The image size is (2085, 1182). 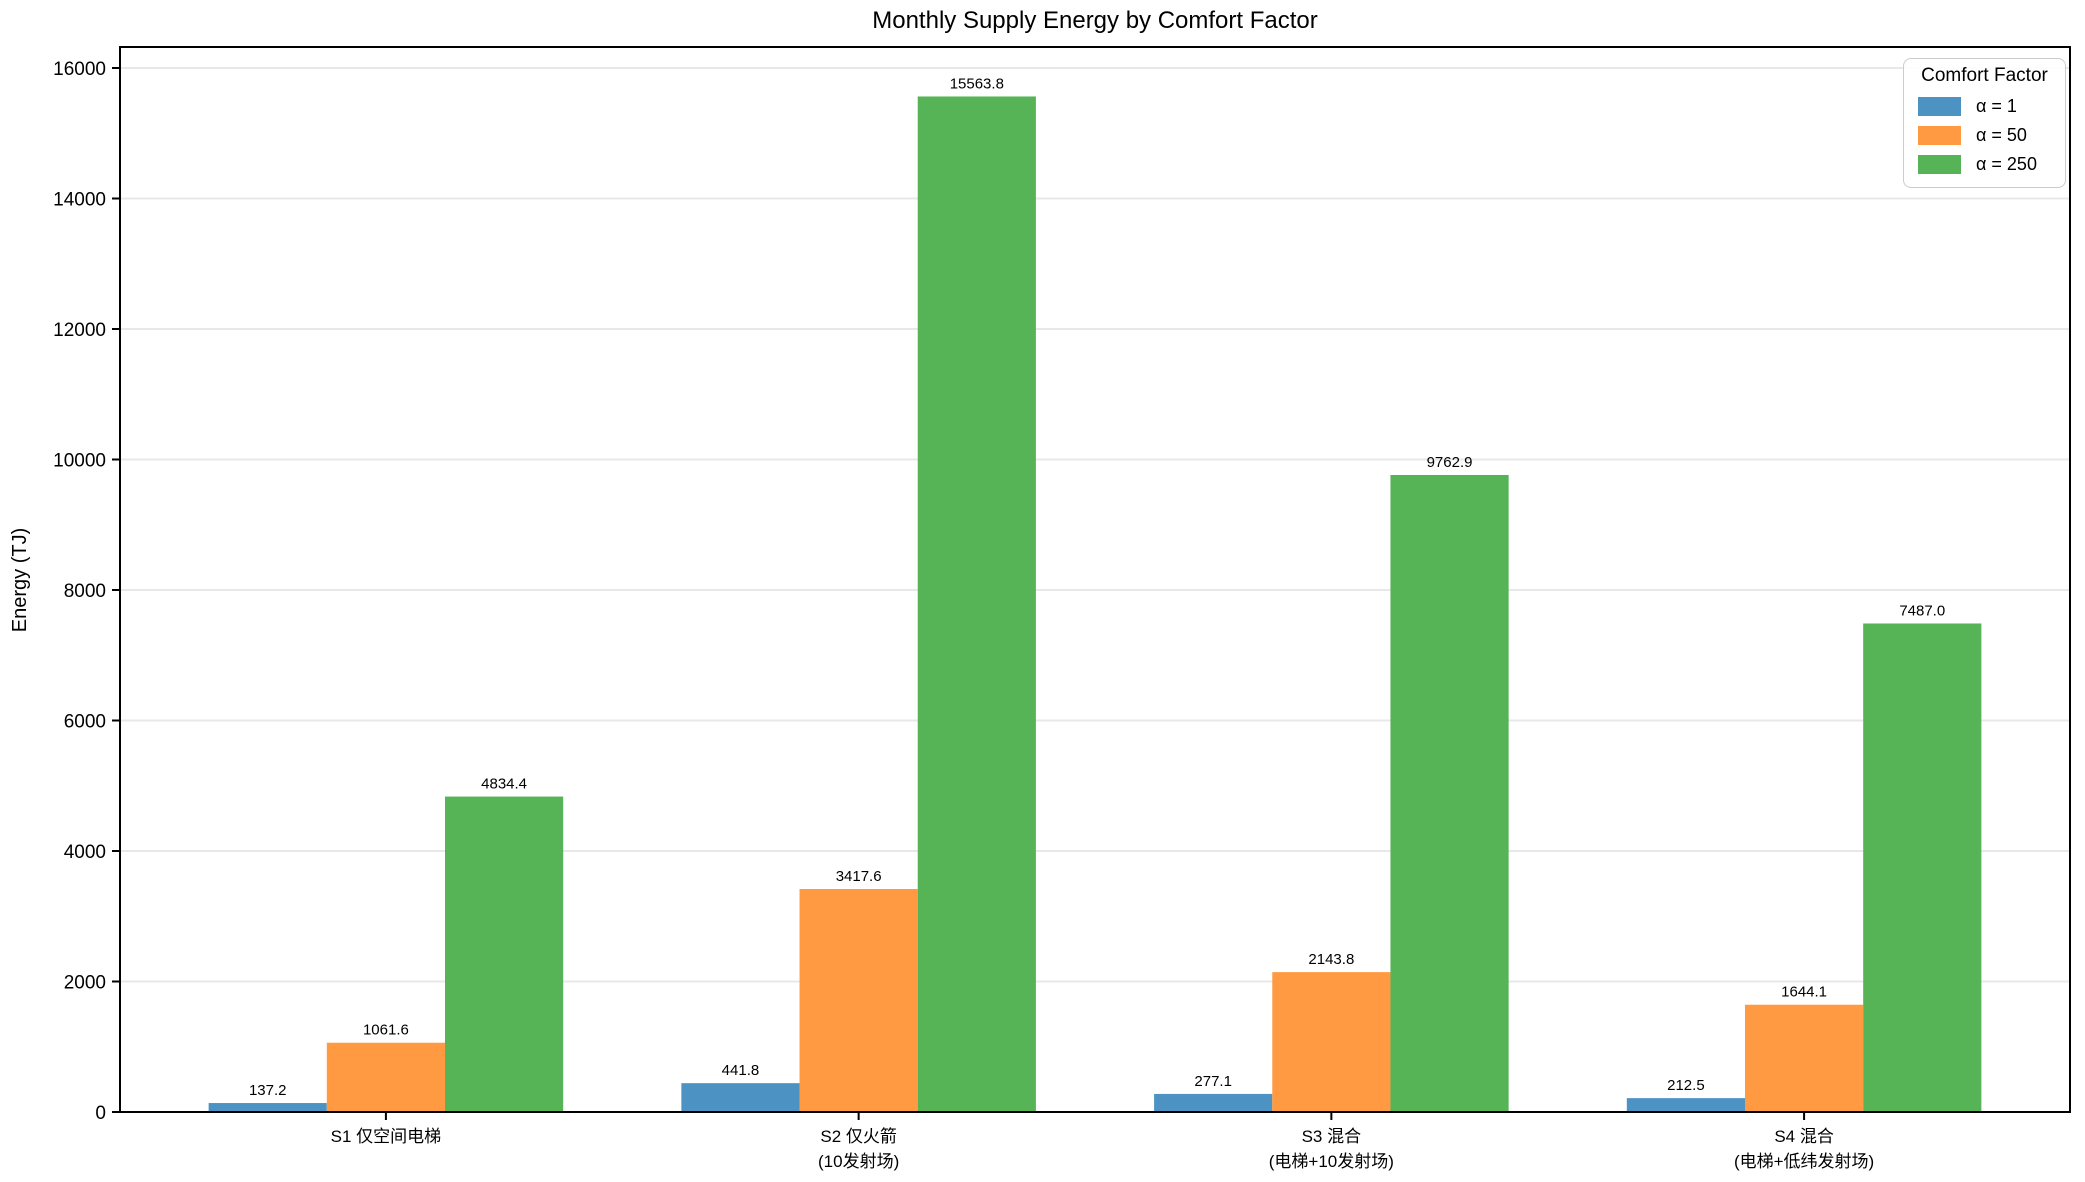 I want to click on y-axis-label: Energy (TJ), so click(x=20, y=580).